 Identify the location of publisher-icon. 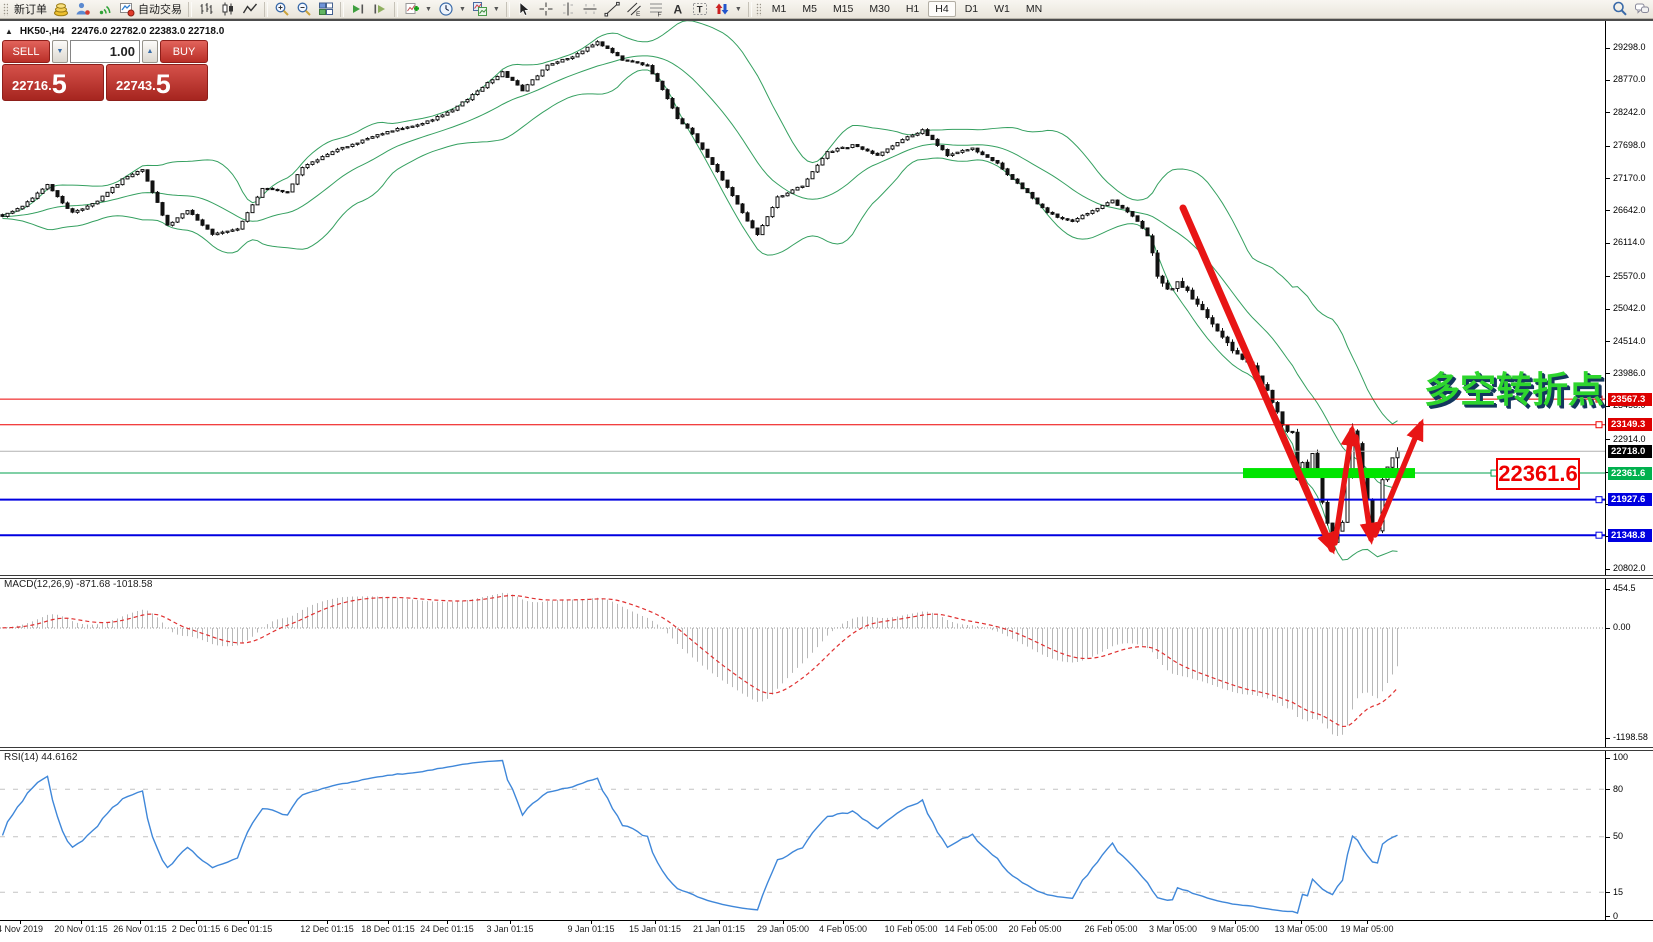
(83, 9).